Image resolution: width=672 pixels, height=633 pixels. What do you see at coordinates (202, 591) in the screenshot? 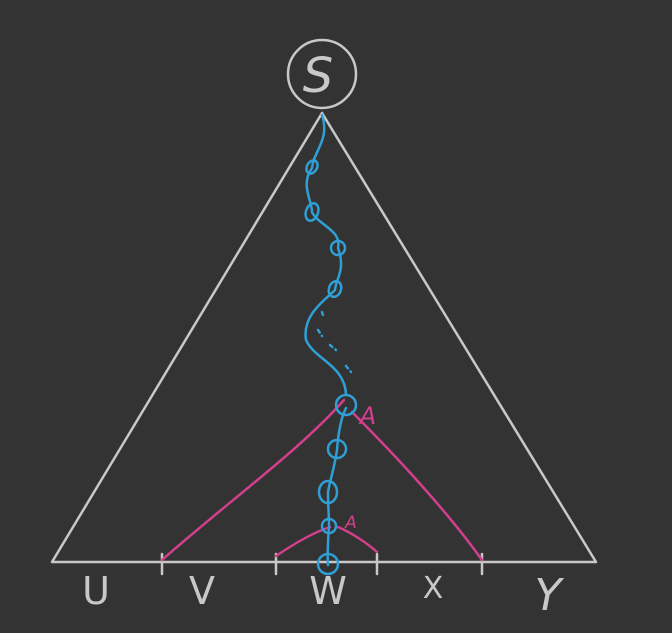
I see `segment-v-label: V` at bounding box center [202, 591].